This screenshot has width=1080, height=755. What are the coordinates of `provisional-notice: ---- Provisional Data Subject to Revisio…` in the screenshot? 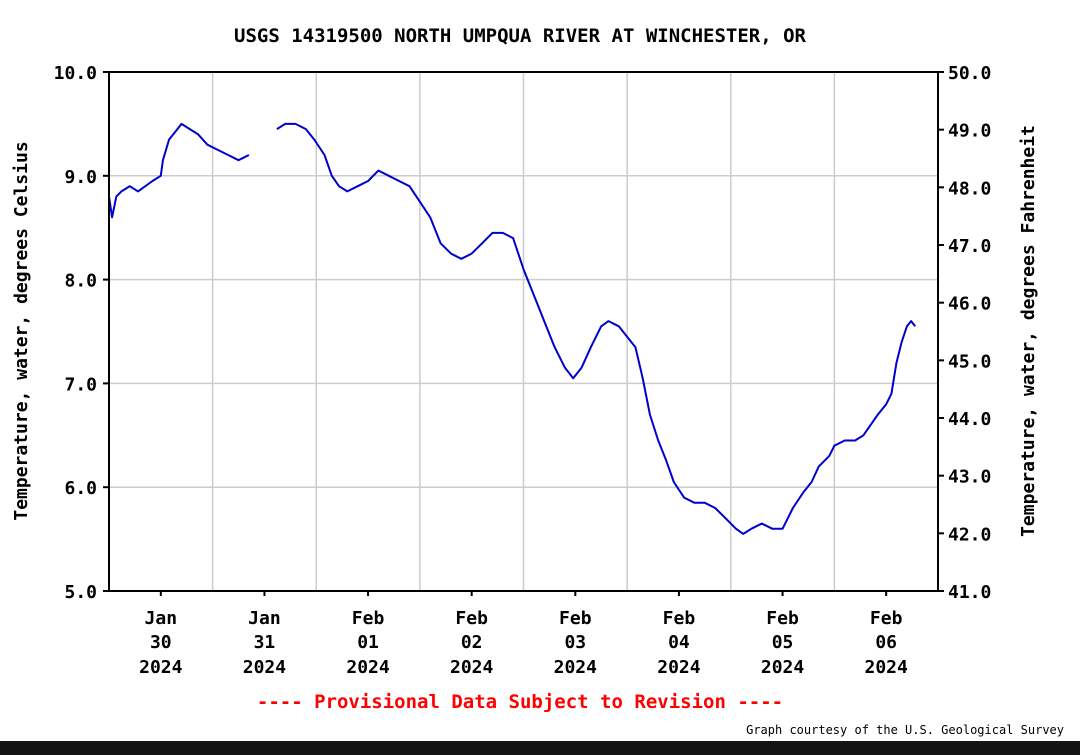 It's located at (520, 702).